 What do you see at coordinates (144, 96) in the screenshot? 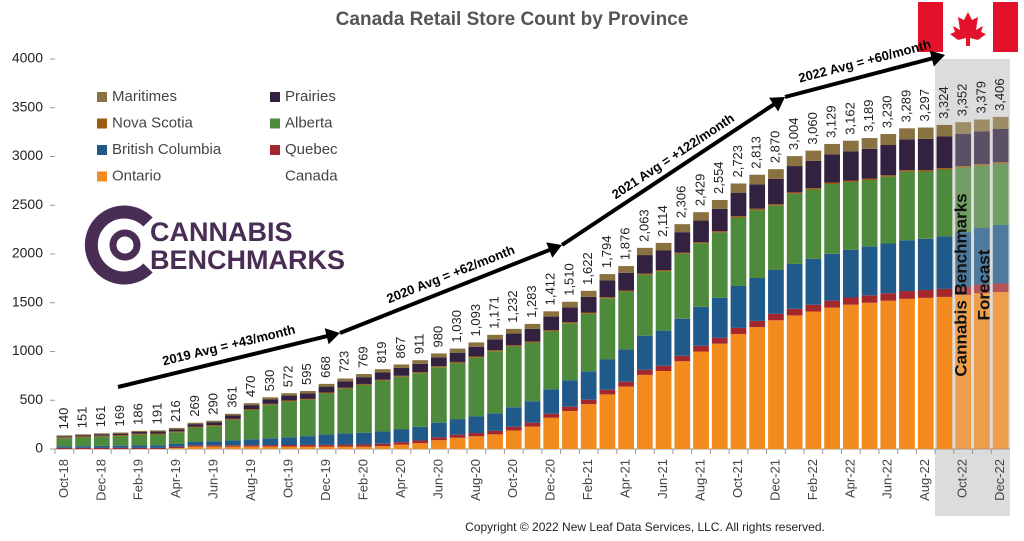
I see `legend-label: Maritimes` at bounding box center [144, 96].